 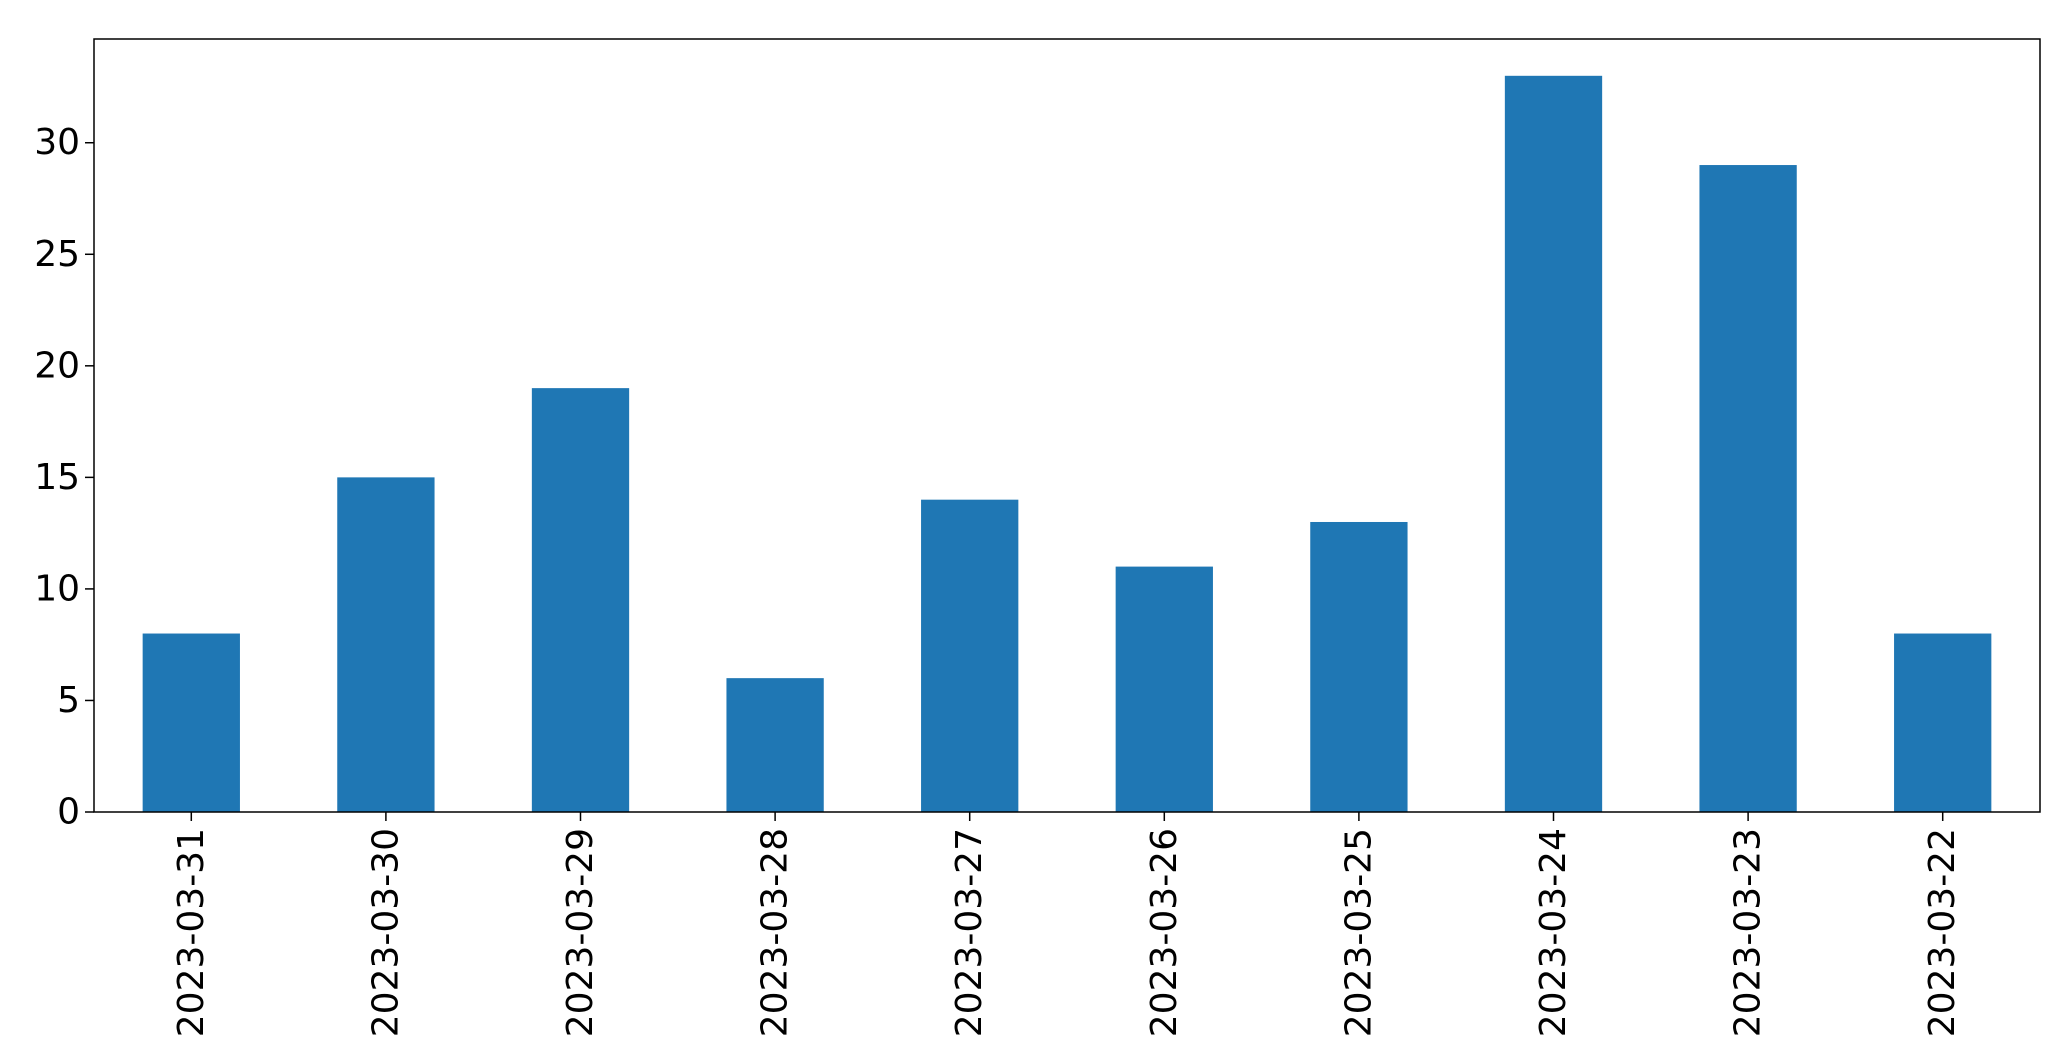 What do you see at coordinates (1748, 932) in the screenshot?
I see `x-tick-label: 2023-03-23` at bounding box center [1748, 932].